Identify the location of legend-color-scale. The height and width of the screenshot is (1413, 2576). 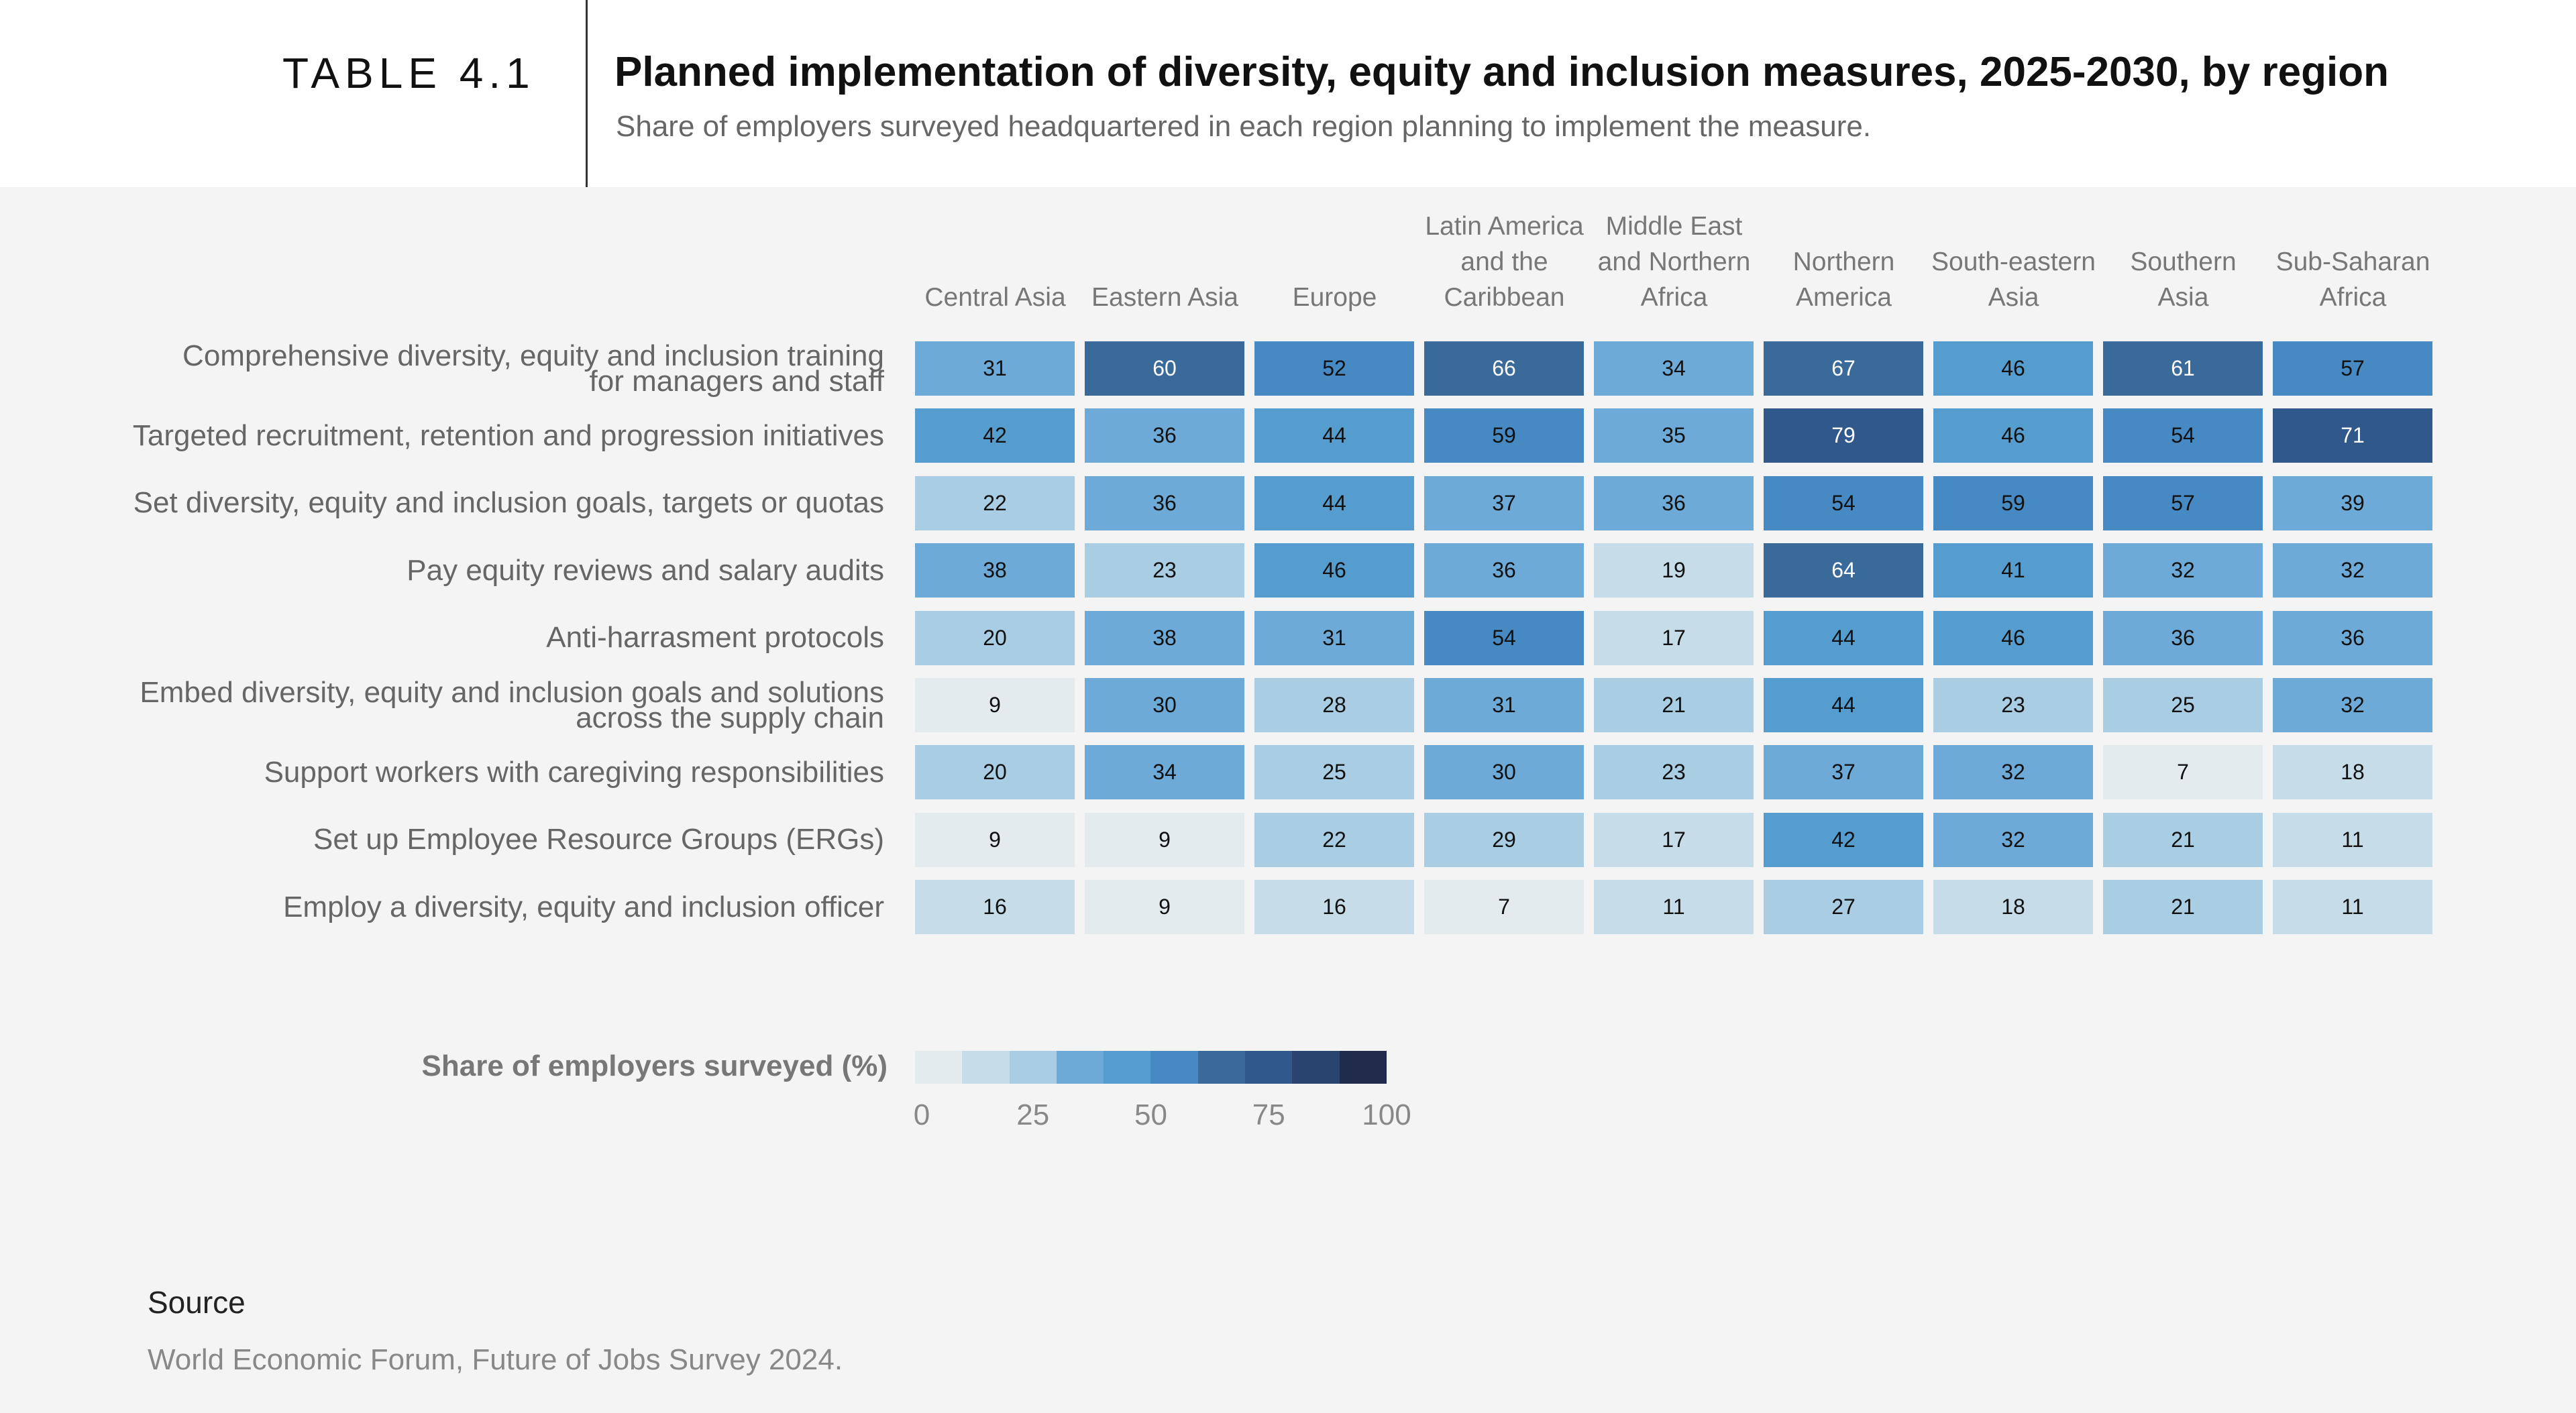
(1151, 1067).